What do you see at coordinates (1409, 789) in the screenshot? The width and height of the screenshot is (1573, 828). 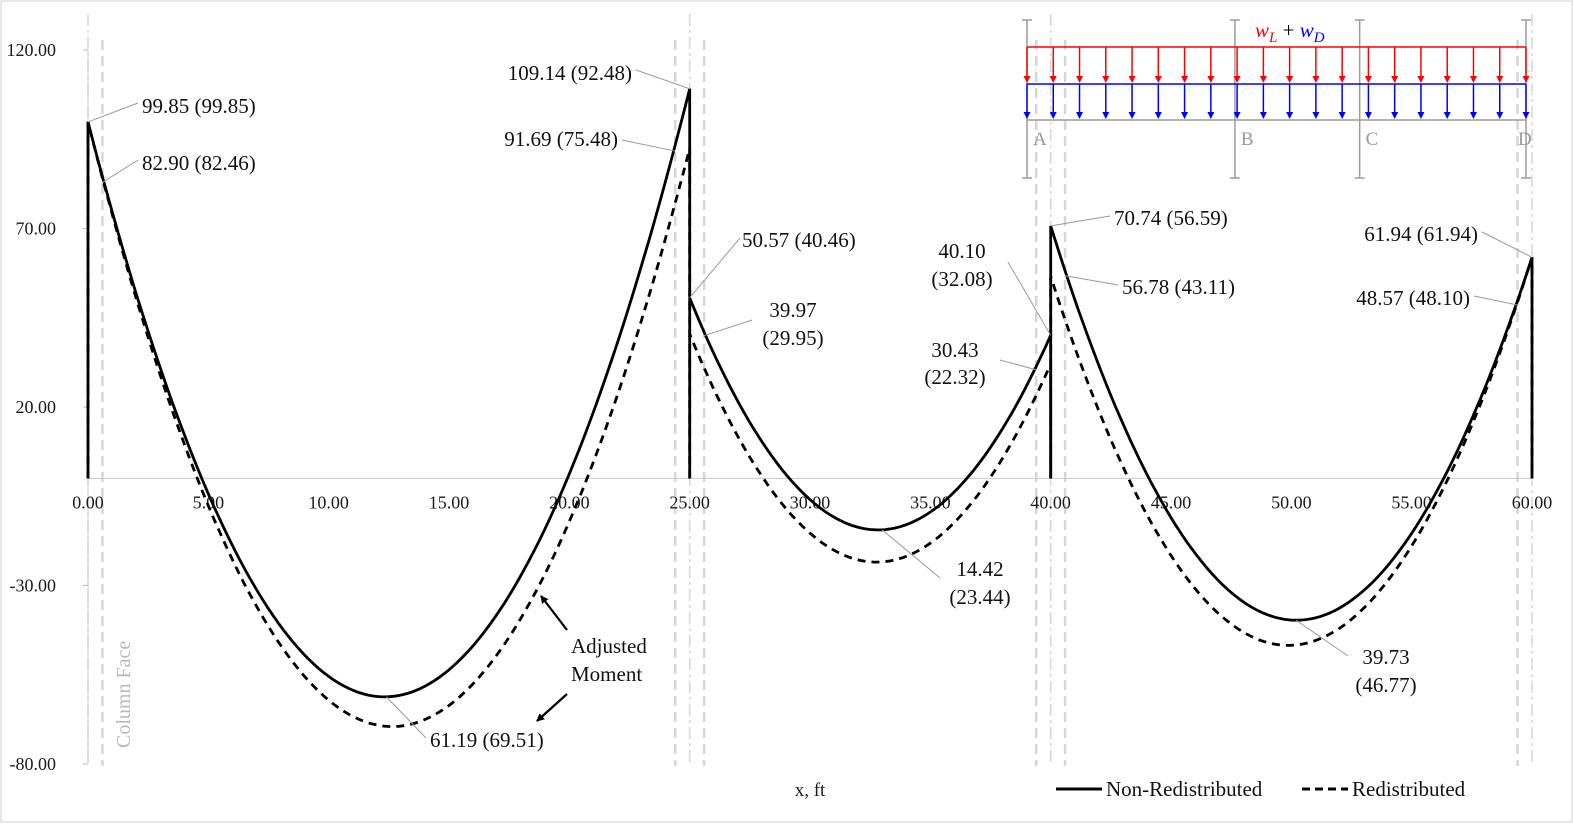 I see `legend-label-redistributed: Redistributed` at bounding box center [1409, 789].